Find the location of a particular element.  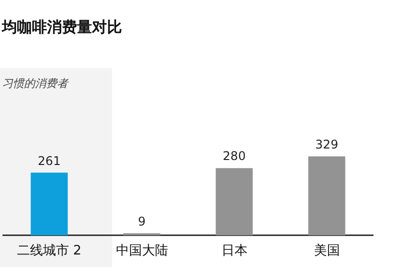

x-tick-label: 中国大陆 is located at coordinates (142, 251).